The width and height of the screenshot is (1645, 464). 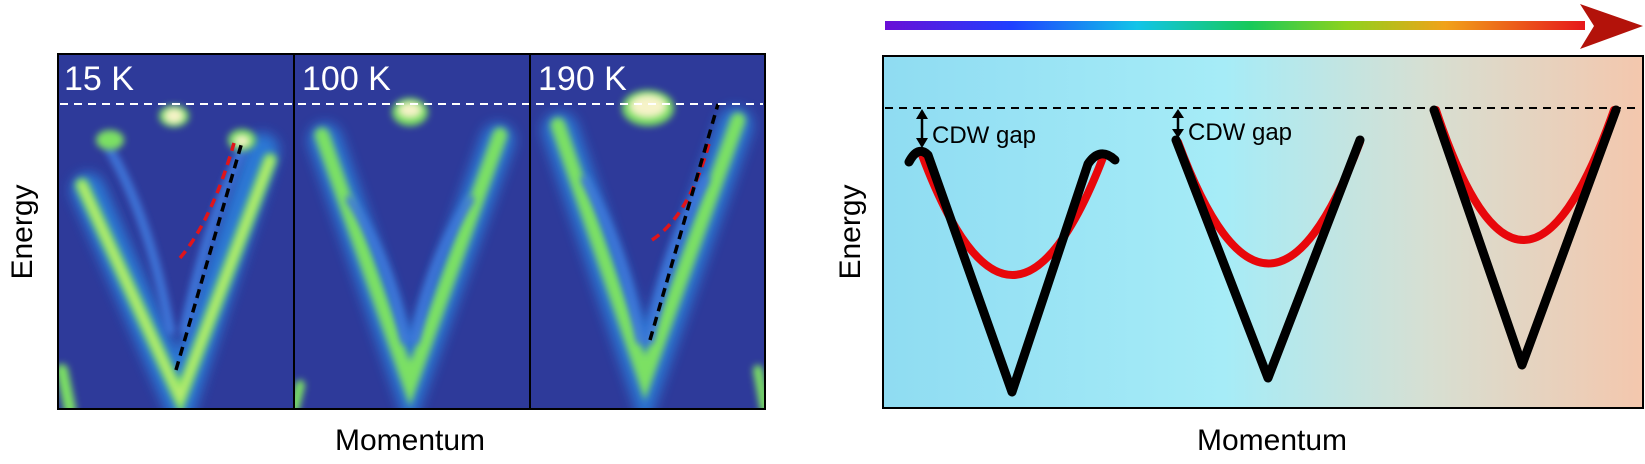 I want to click on temperature-label-15k: 15 K, so click(x=99, y=79).